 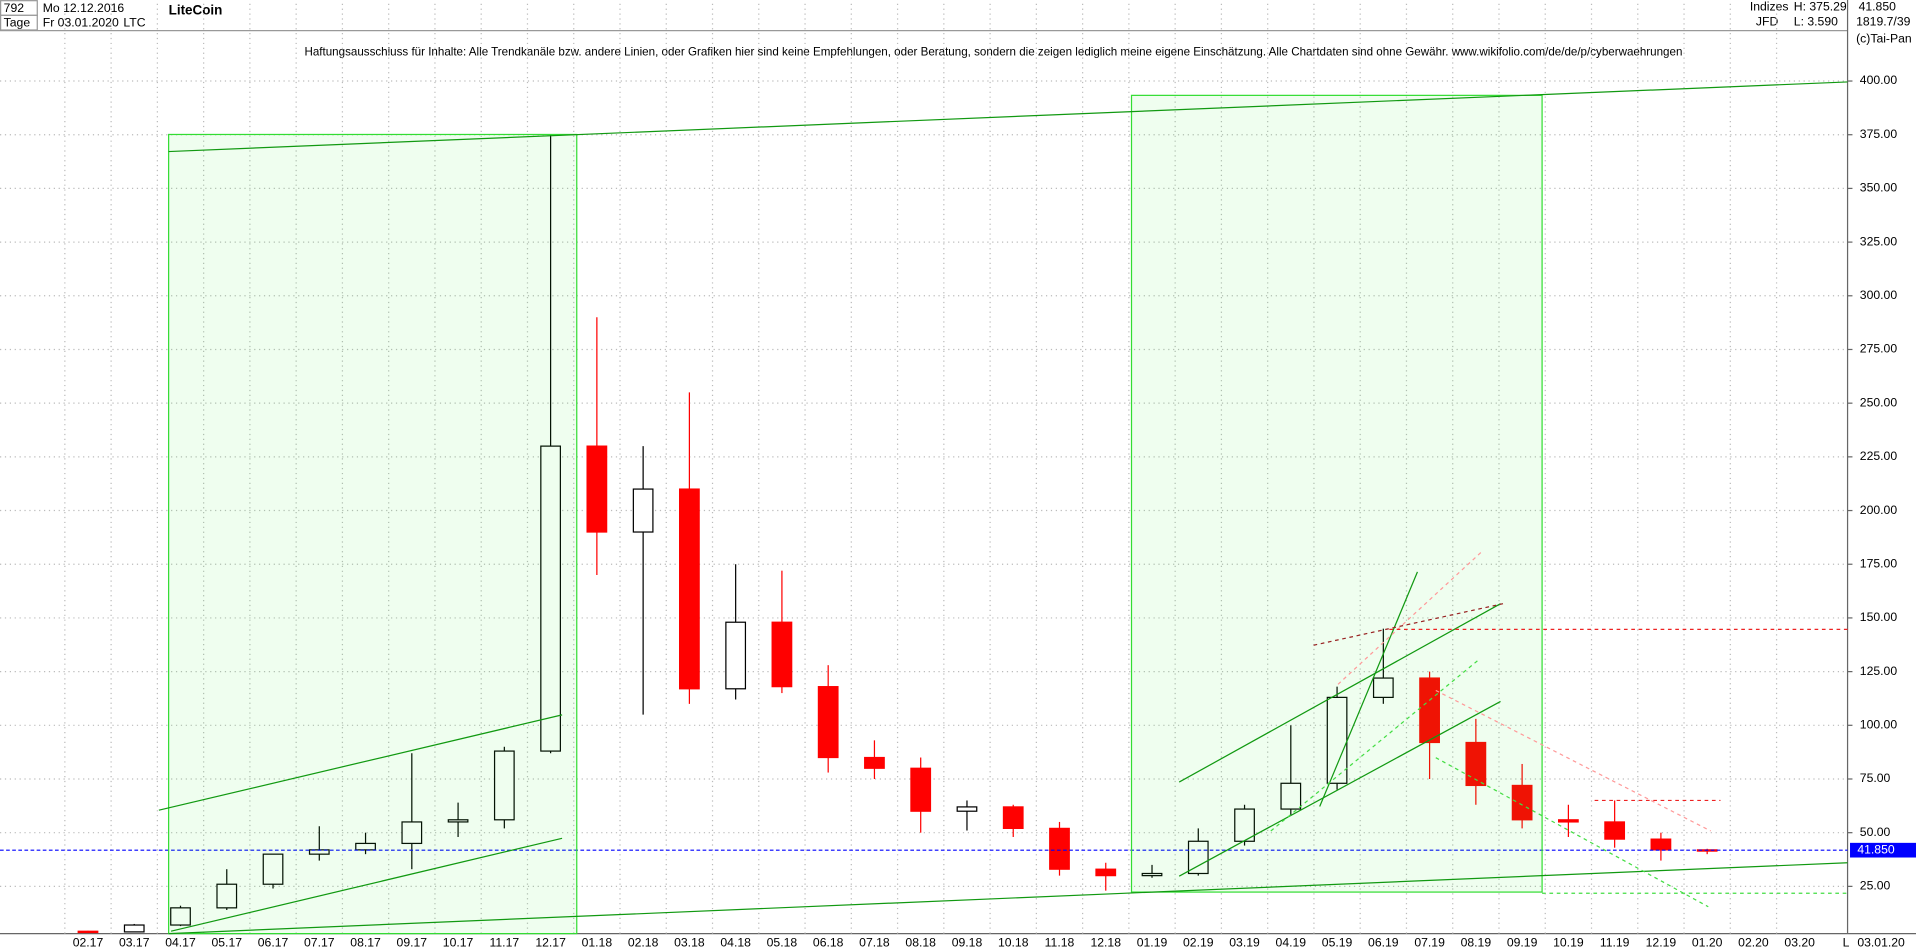 What do you see at coordinates (1881, 943) in the screenshot?
I see `date-label: 03.01.20` at bounding box center [1881, 943].